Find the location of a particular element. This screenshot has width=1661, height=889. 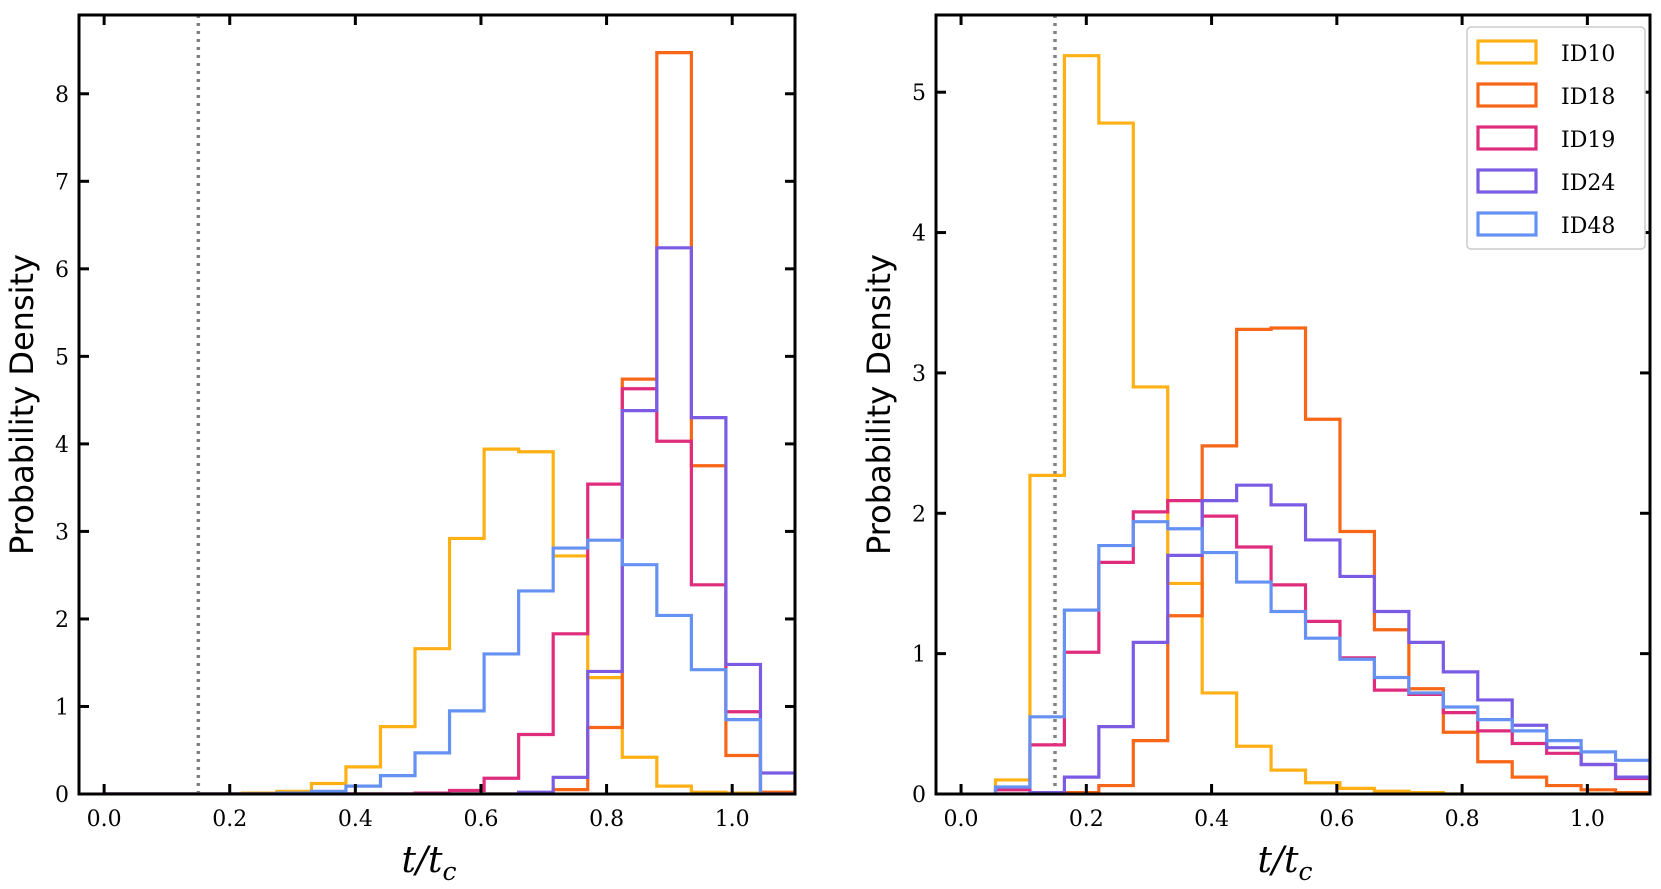

series-id48-histogram is located at coordinates (1321, 657).